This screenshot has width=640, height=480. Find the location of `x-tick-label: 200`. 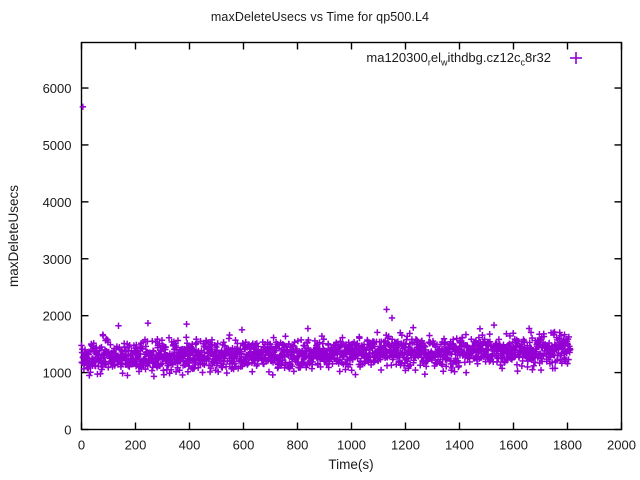

x-tick-label: 200 is located at coordinates (136, 445).